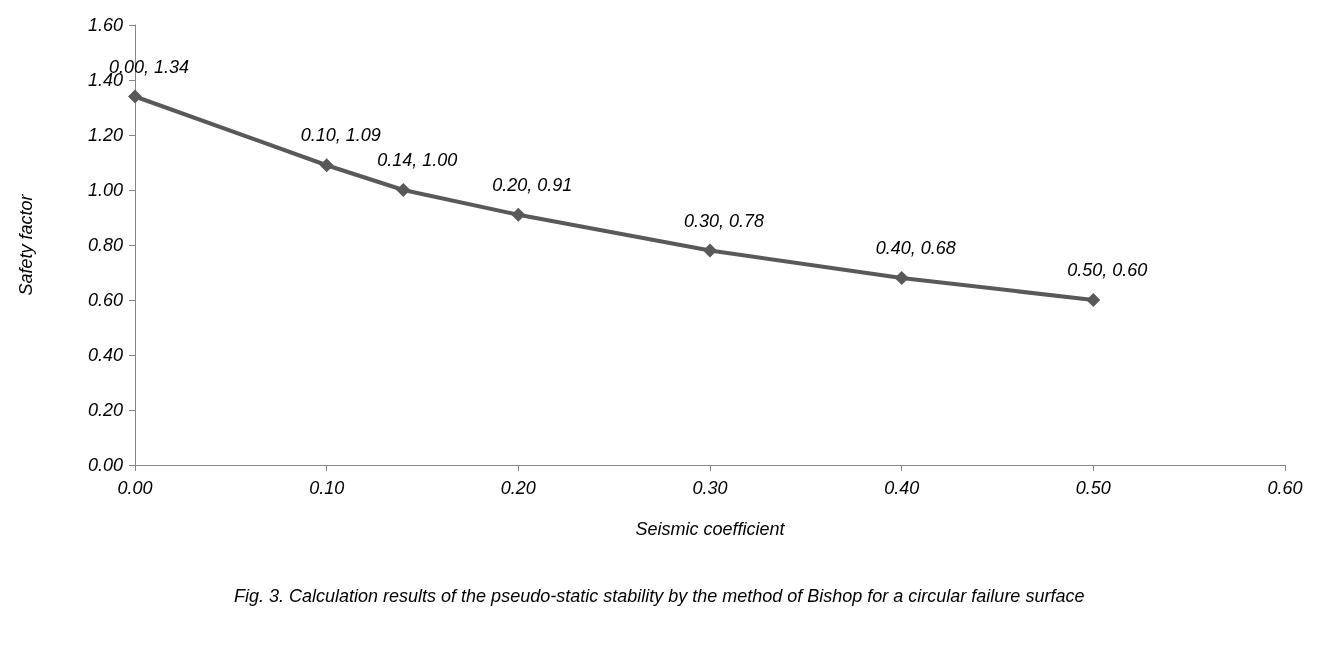 Image resolution: width=1328 pixels, height=645 pixels. Describe the element at coordinates (105, 355) in the screenshot. I see `y-tick-label: 0.40` at that location.